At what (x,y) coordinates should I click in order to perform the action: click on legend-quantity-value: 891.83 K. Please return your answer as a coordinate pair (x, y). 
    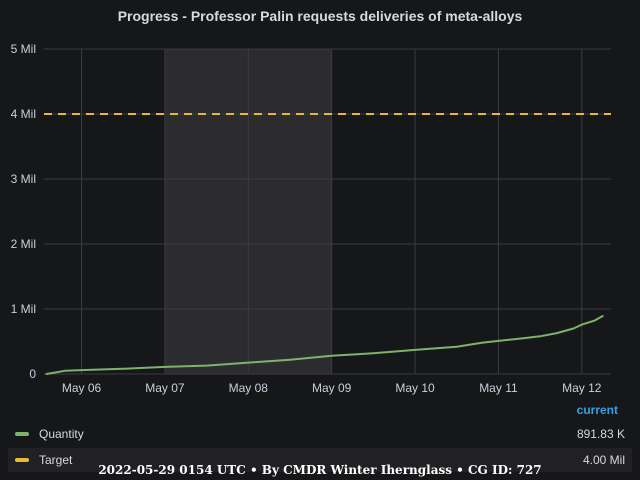
    Looking at the image, I should click on (600, 434).